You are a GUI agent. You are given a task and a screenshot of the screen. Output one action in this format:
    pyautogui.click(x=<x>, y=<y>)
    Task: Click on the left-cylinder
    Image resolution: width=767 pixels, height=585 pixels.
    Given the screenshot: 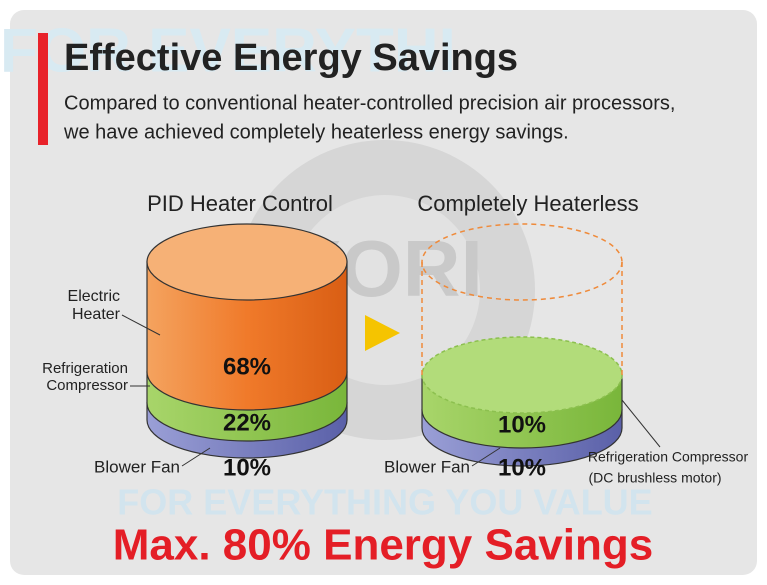 What is the action you would take?
    pyautogui.click(x=247, y=341)
    